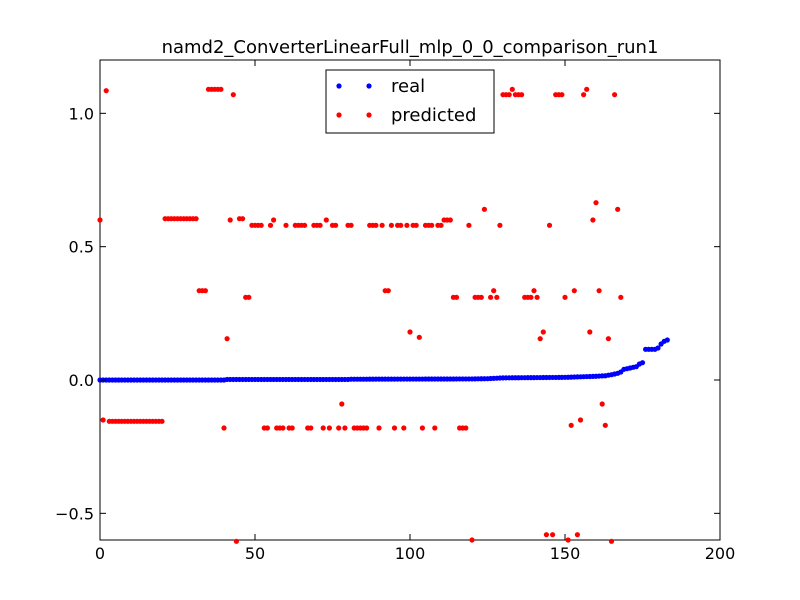 The image size is (800, 600). Describe the element at coordinates (81, 380) in the screenshot. I see `y-tick-label: 0.0` at that location.